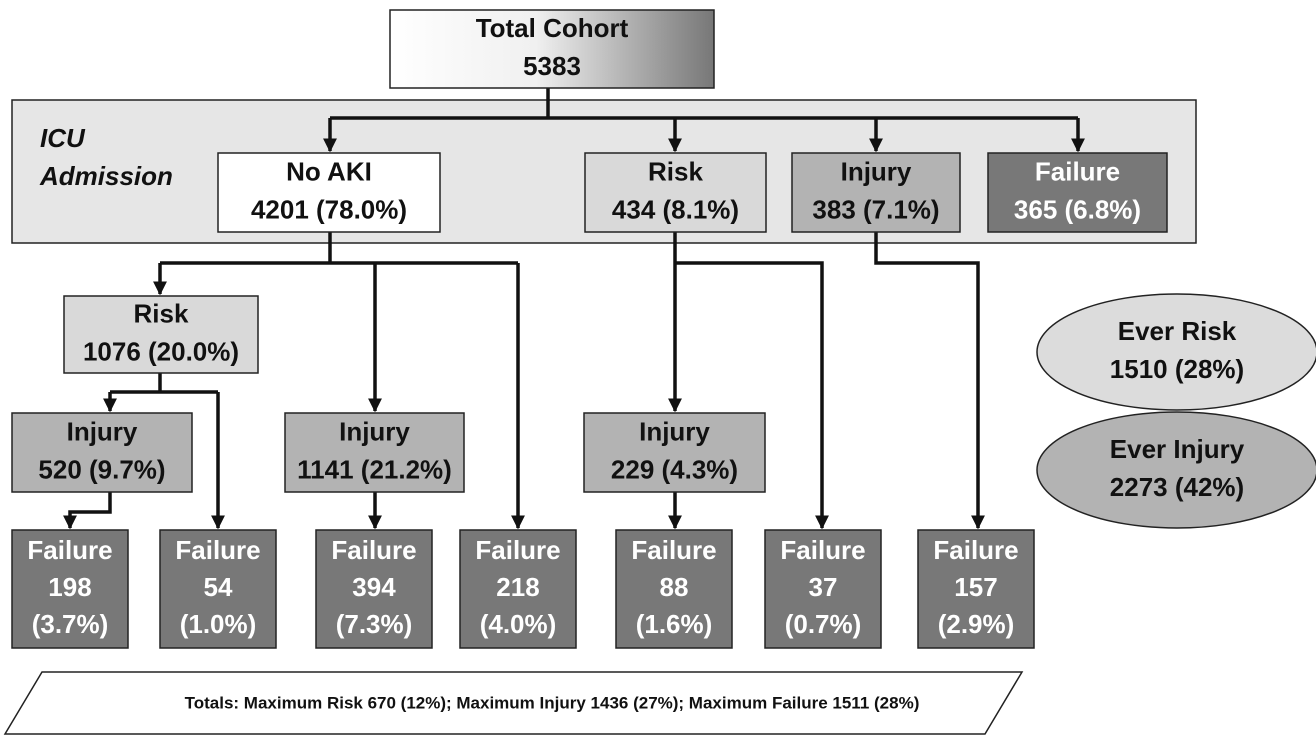  Describe the element at coordinates (329, 171) in the screenshot. I see `node-text: No AKI` at that location.